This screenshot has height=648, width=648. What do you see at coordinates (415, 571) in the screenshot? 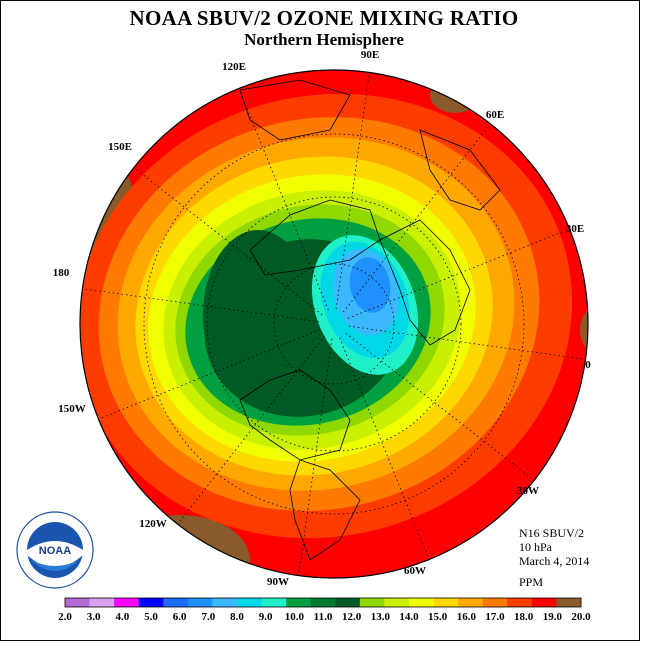
I see `longitude-label: 60W` at bounding box center [415, 571].